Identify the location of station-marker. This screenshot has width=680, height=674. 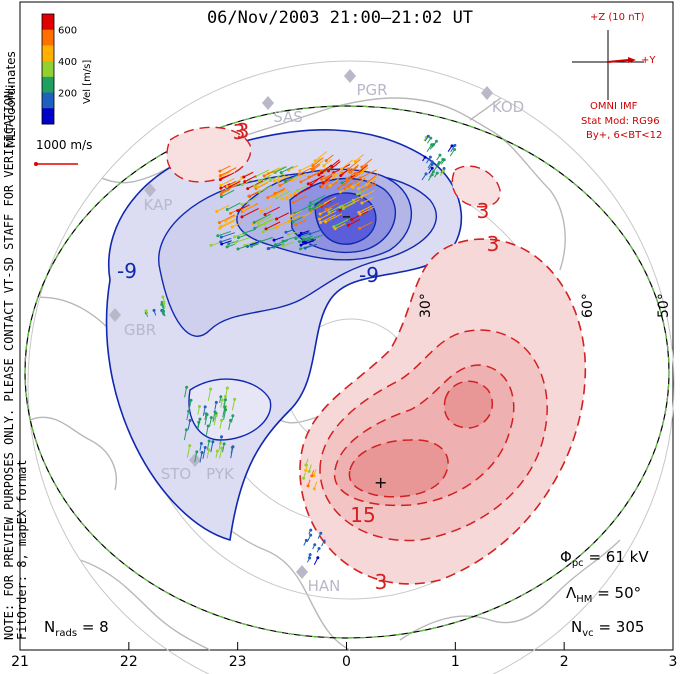
(268, 103).